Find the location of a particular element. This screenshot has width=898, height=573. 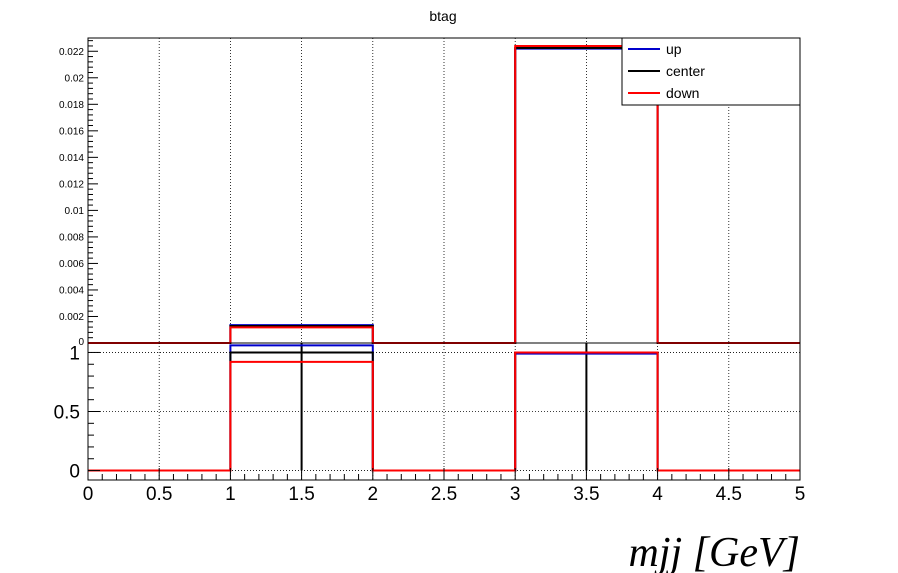

x-tick-label: 0.5 is located at coordinates (159, 494).